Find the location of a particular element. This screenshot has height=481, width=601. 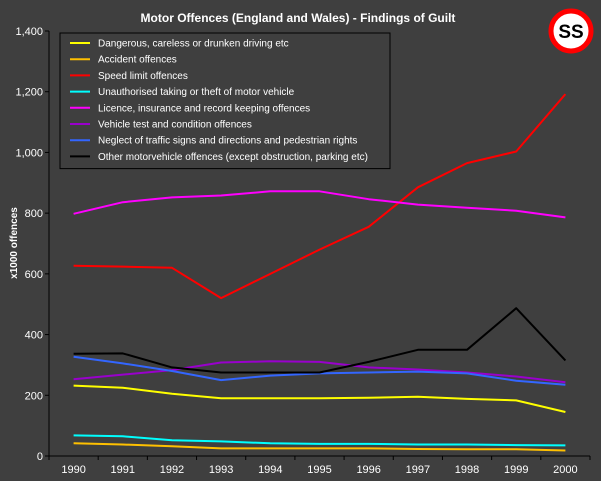

logo: SS is located at coordinates (571, 31).